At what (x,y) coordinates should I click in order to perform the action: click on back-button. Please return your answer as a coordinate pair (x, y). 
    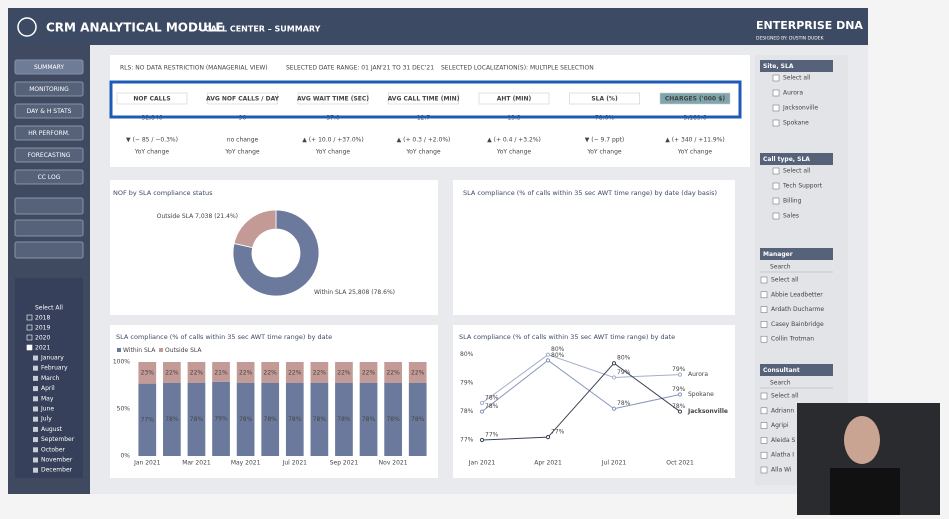
    Looking at the image, I should click on (49, 228).